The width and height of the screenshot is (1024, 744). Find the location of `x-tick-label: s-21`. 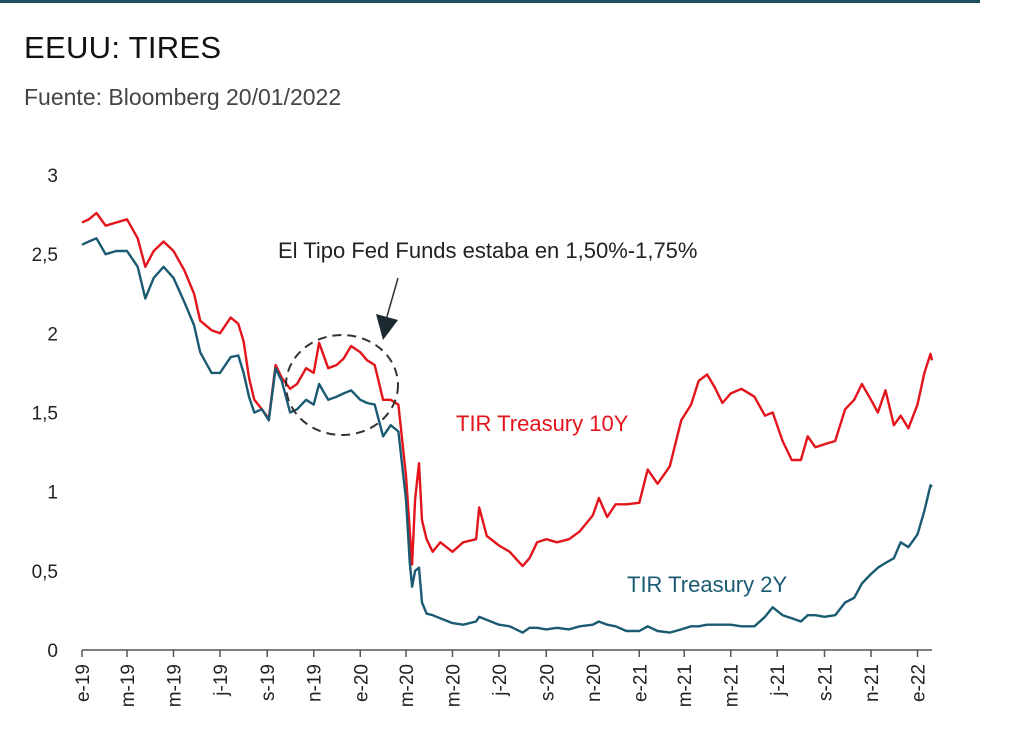

x-tick-label: s-21 is located at coordinates (826, 682).